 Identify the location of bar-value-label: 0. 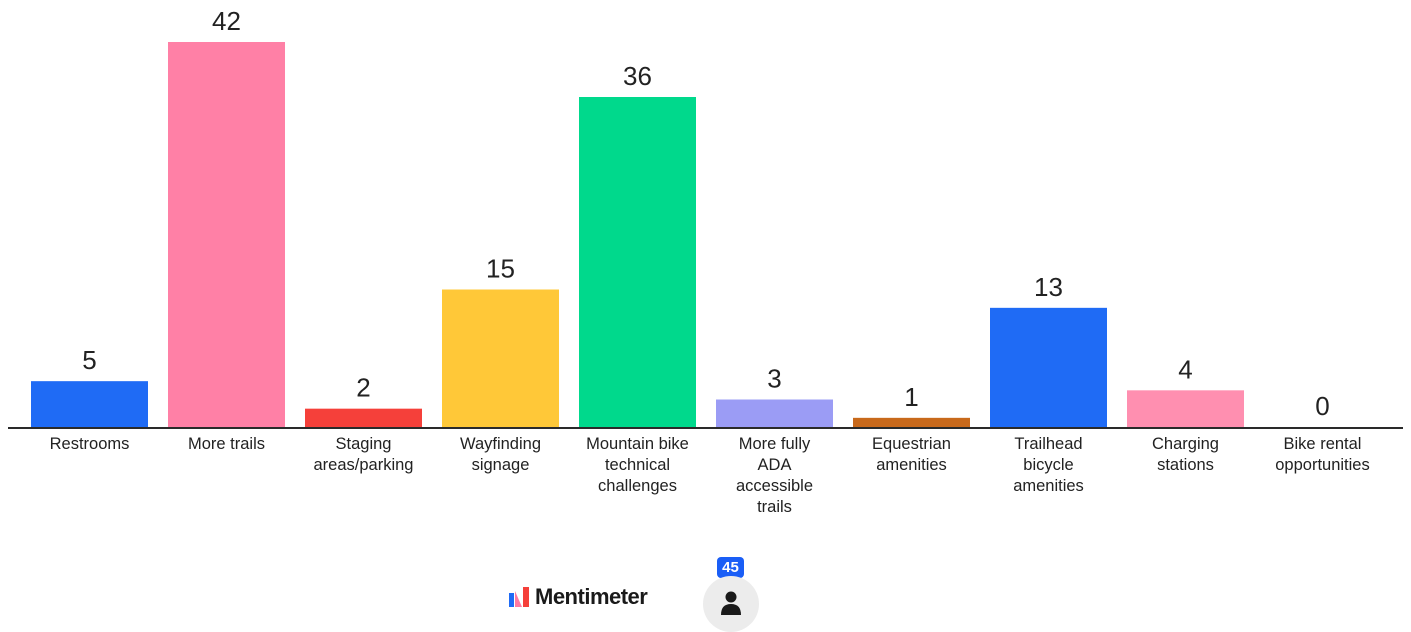
(1322, 406).